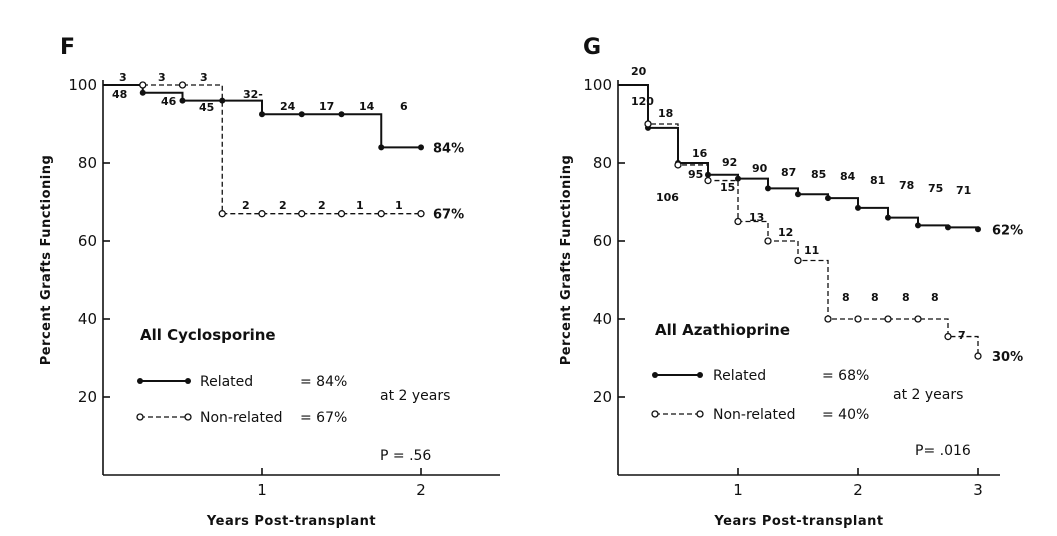 The height and width of the screenshot is (536, 1057). Describe the element at coordinates (962, 335) in the screenshot. I see `non-related-count-label: 7` at that location.